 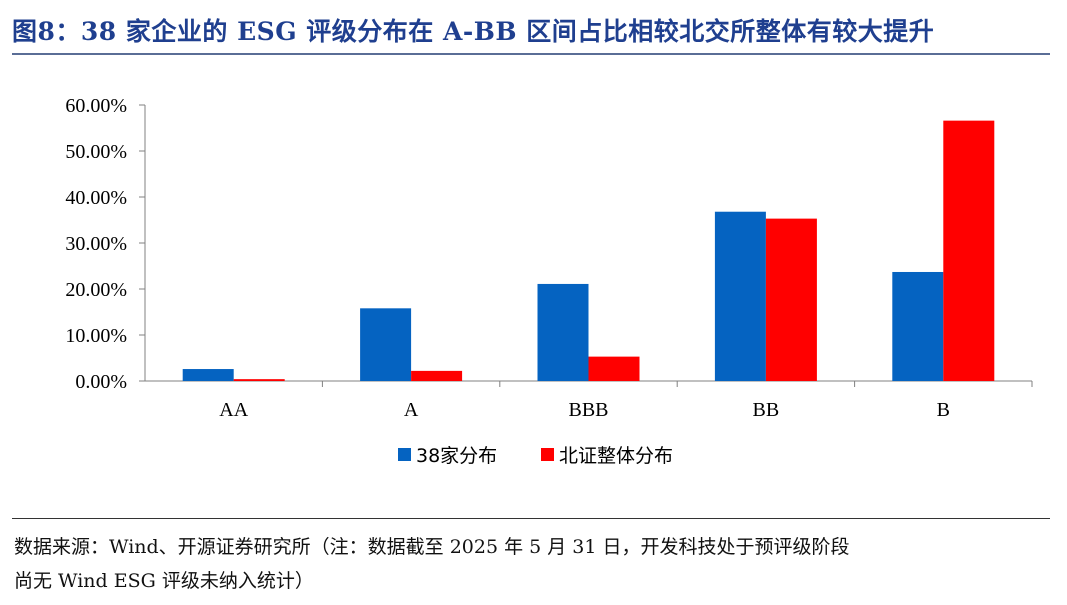 I want to click on y-tick-label: 30.00%, so click(x=96, y=244).